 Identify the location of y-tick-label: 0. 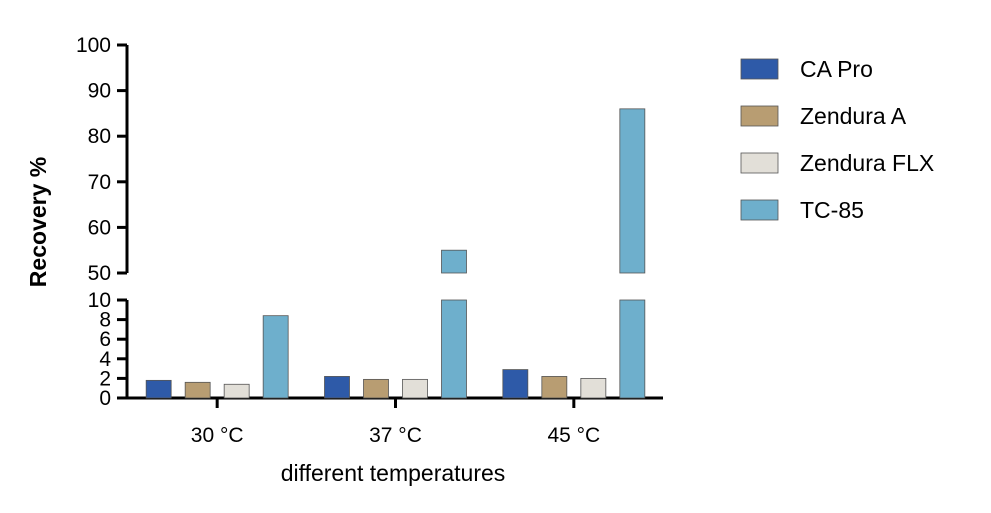
(105, 398).